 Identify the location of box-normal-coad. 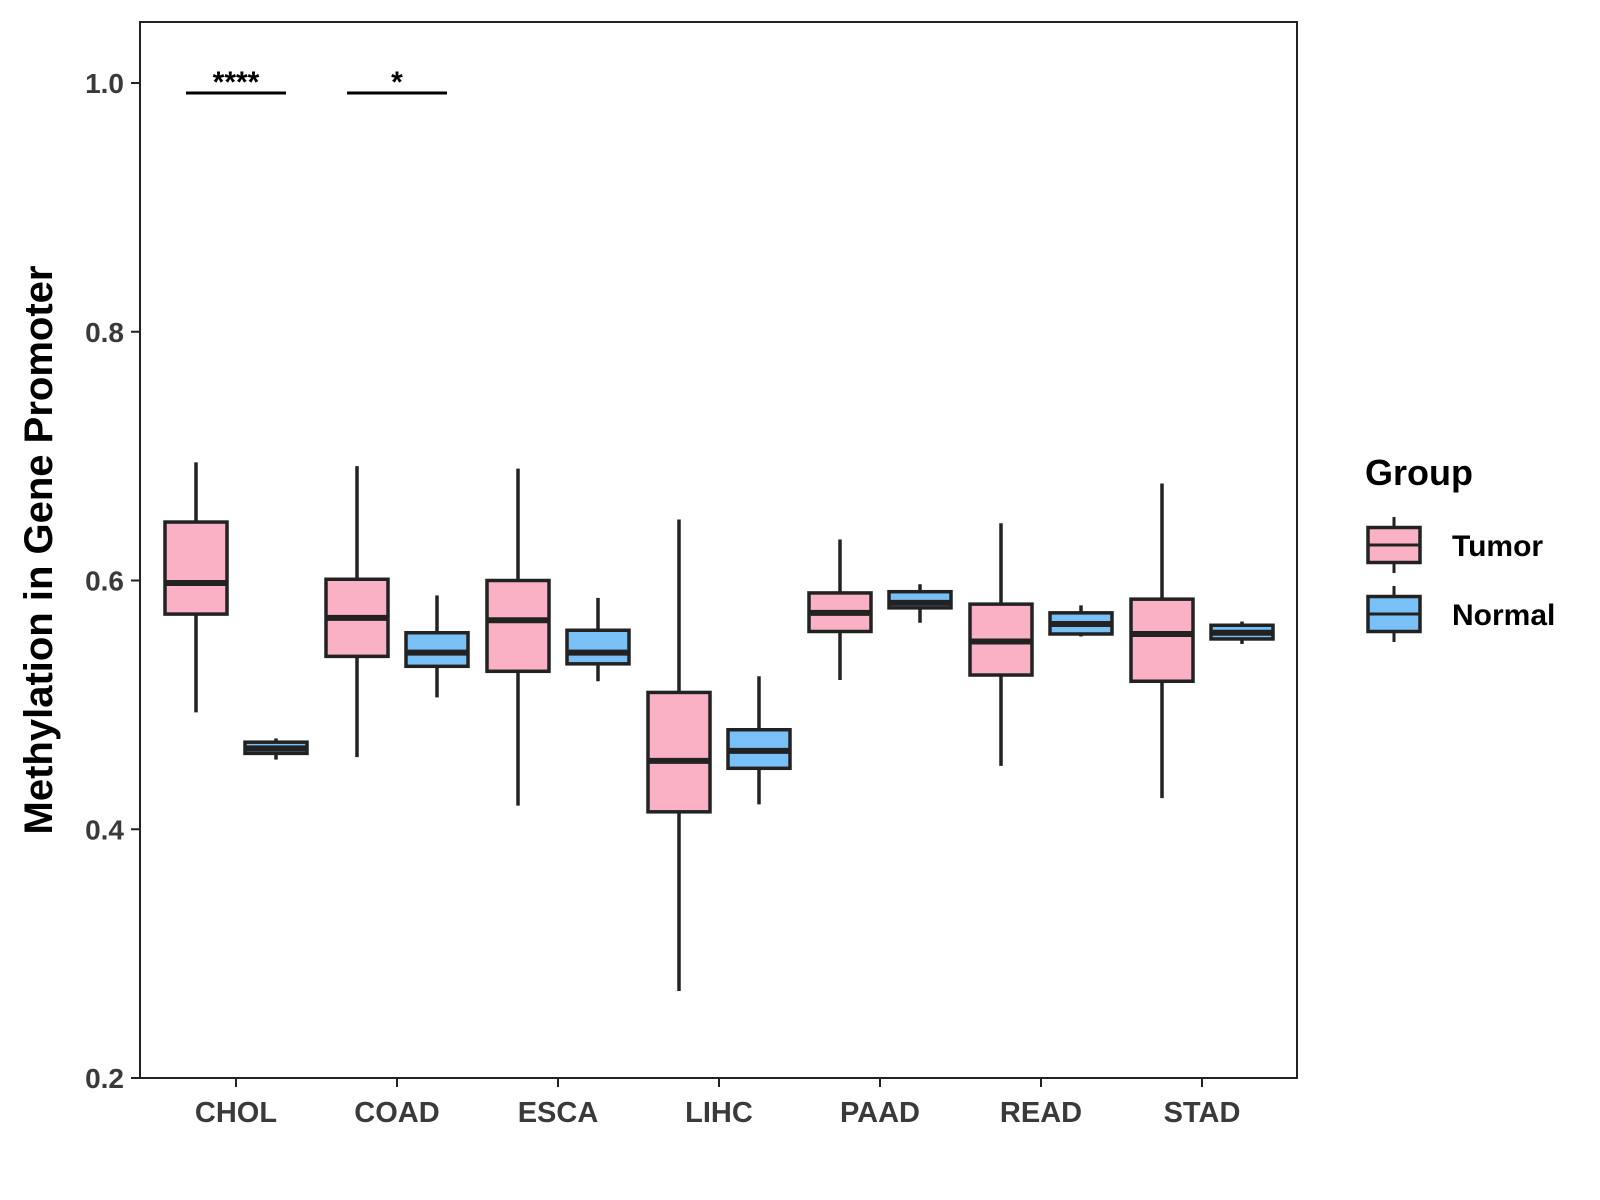
(437, 646).